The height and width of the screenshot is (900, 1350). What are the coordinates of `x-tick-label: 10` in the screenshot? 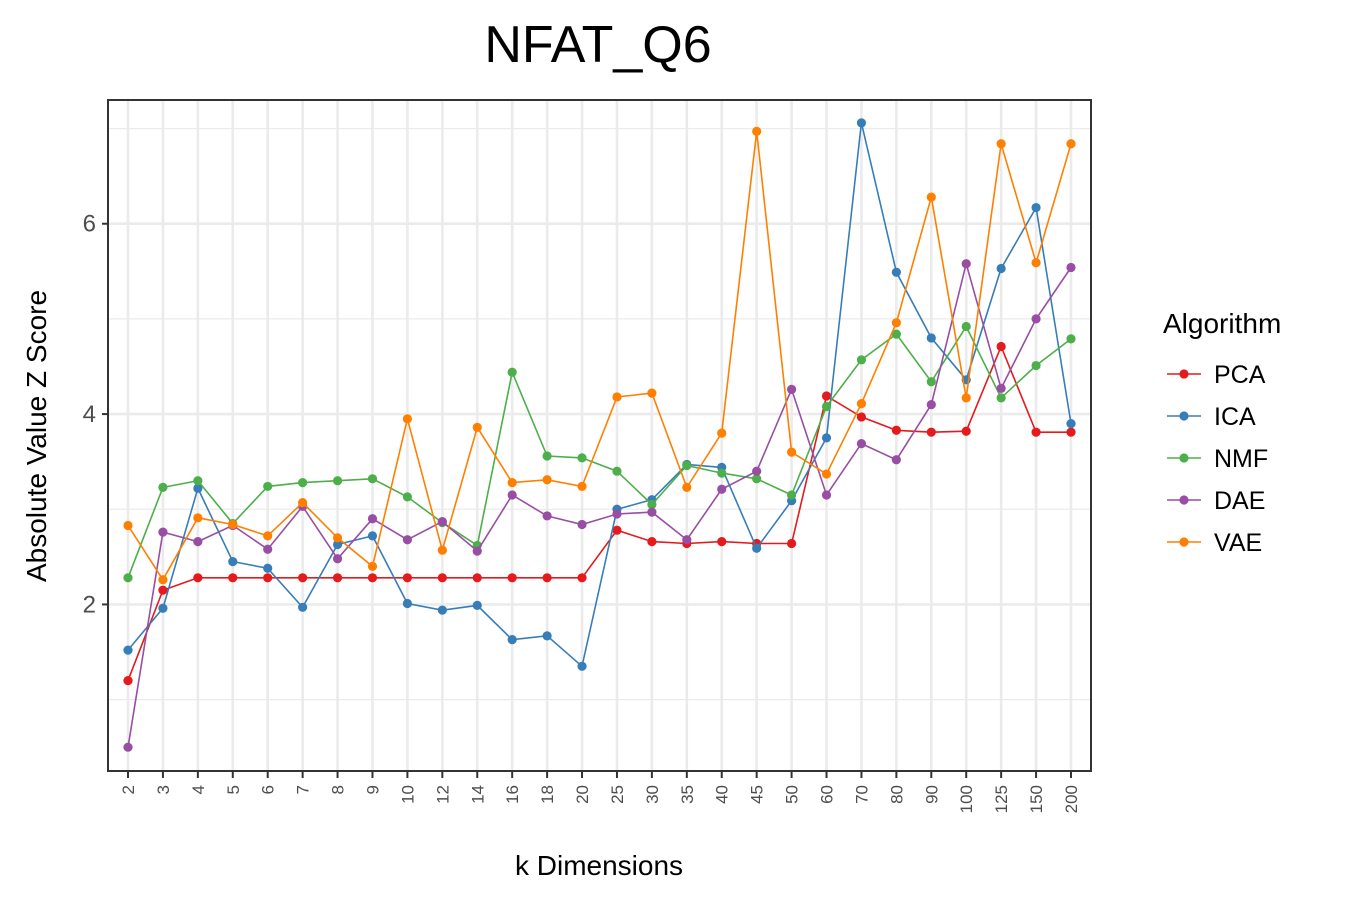 It's located at (407, 794).